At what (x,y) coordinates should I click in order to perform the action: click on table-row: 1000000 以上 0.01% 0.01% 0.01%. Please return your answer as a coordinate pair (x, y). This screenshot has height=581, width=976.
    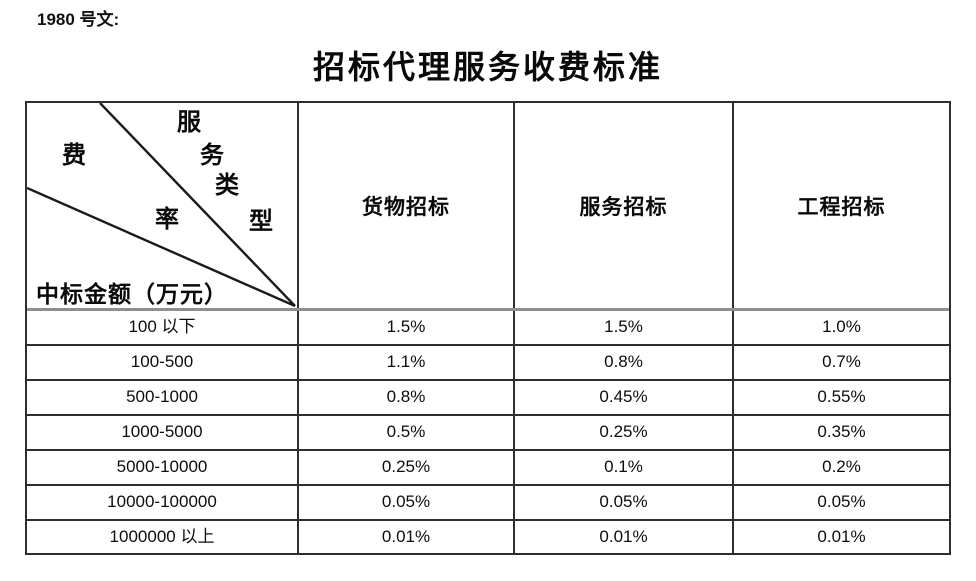
    Looking at the image, I should click on (488, 537).